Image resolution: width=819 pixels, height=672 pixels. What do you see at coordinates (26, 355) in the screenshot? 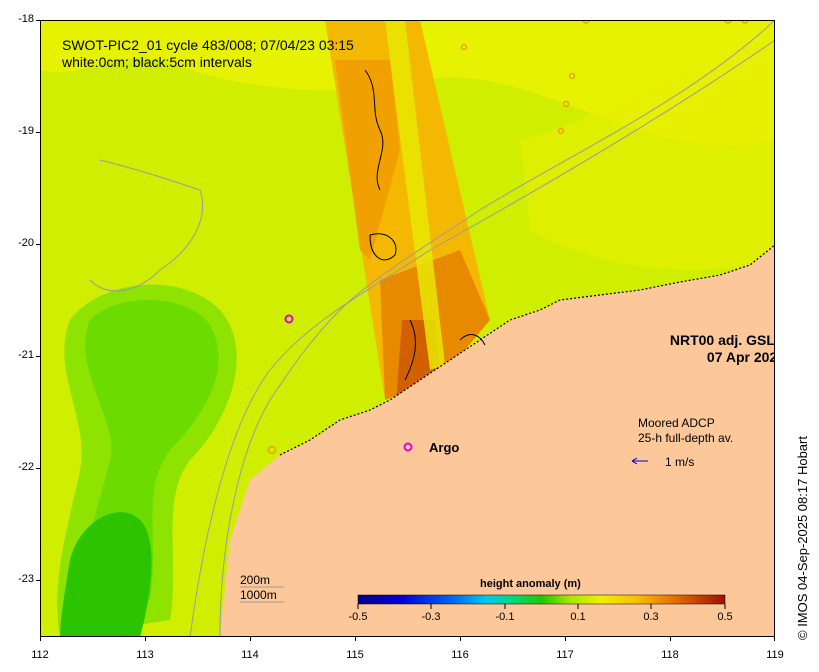
I see `y-tick-label: -21` at bounding box center [26, 355].